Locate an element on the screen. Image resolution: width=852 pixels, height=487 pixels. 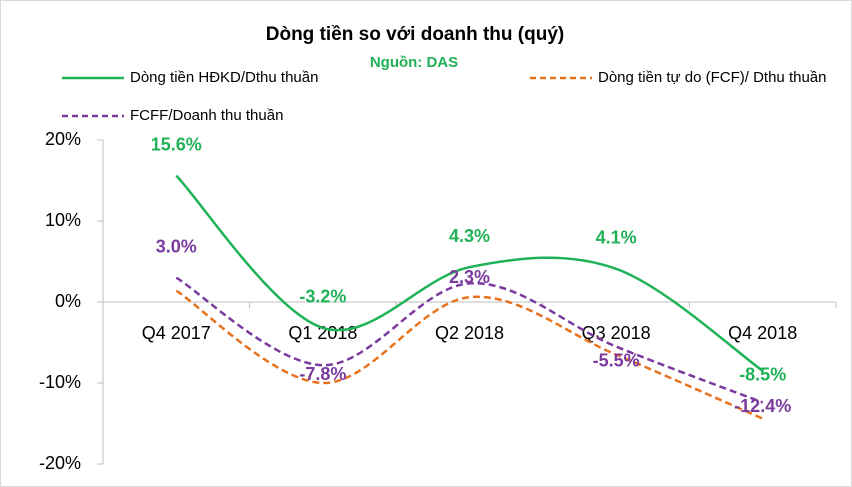
data-label: 15.6% is located at coordinates (176, 144).